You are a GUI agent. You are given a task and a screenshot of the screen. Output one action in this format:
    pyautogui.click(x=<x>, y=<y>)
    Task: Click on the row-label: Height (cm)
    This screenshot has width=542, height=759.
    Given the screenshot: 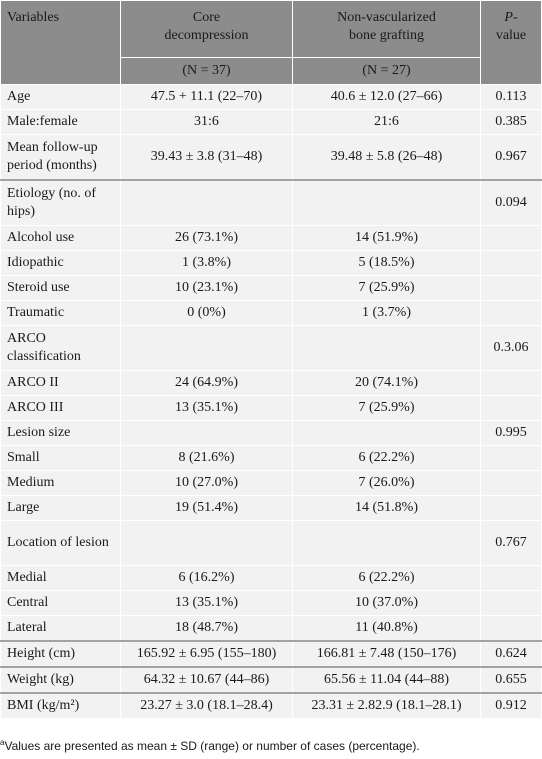 What is the action you would take?
    pyautogui.click(x=60, y=654)
    